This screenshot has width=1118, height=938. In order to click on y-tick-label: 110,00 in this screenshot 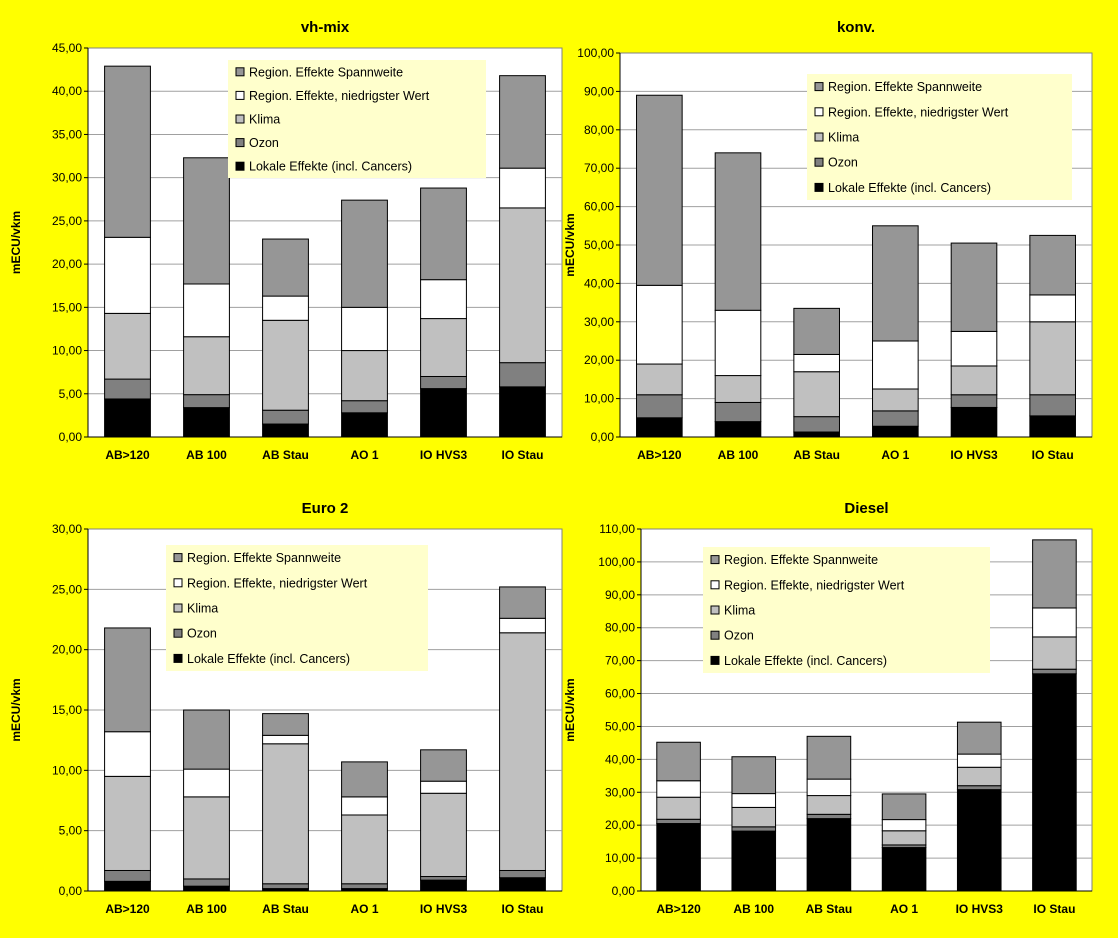, I will do `click(617, 529)`.